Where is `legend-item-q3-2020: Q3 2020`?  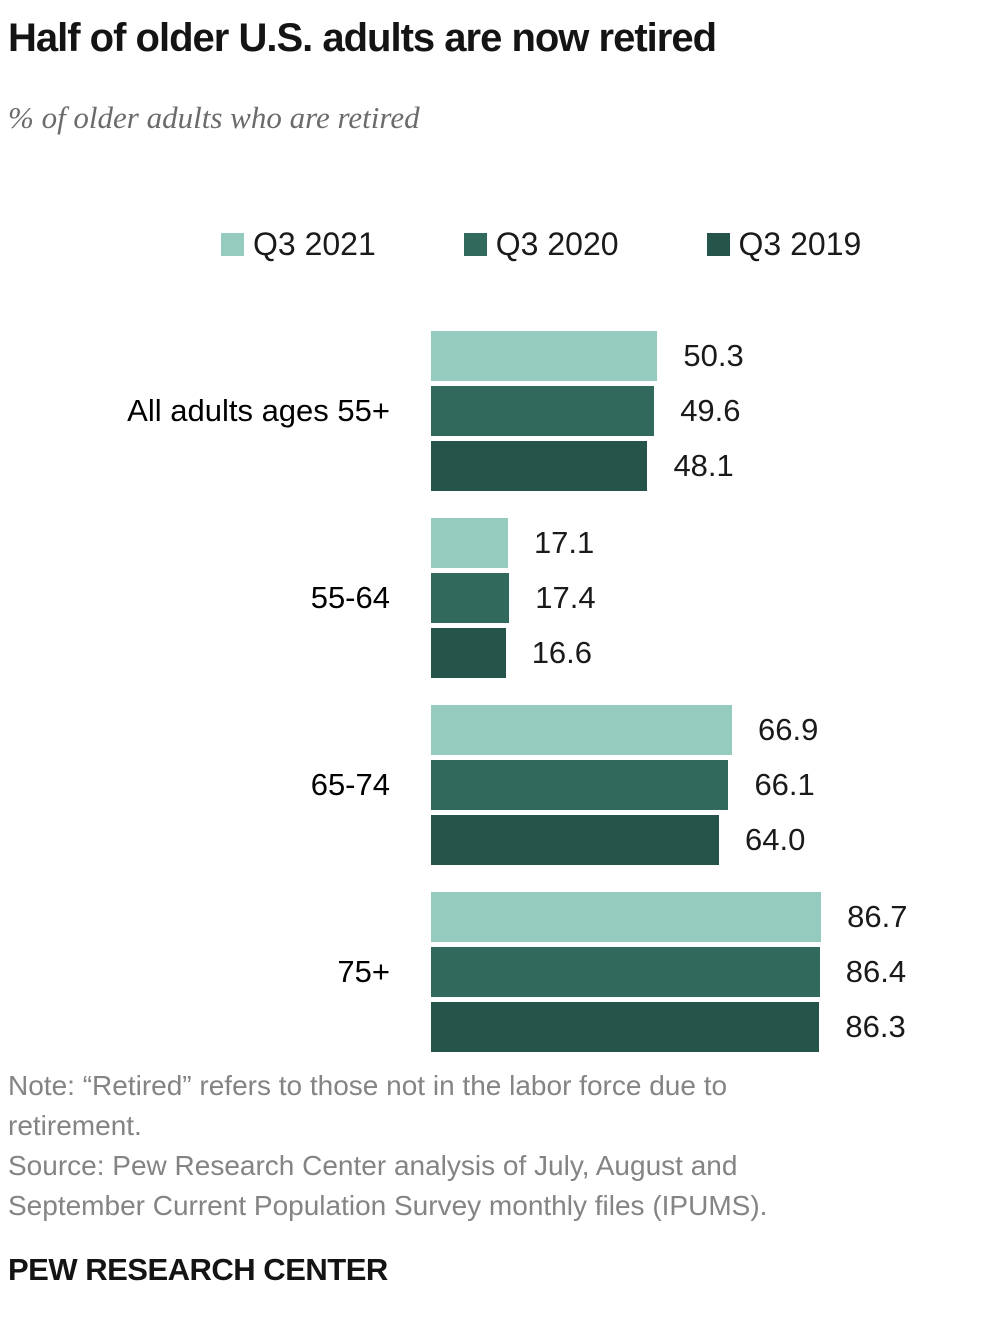 legend-item-q3-2020: Q3 2020 is located at coordinates (541, 244).